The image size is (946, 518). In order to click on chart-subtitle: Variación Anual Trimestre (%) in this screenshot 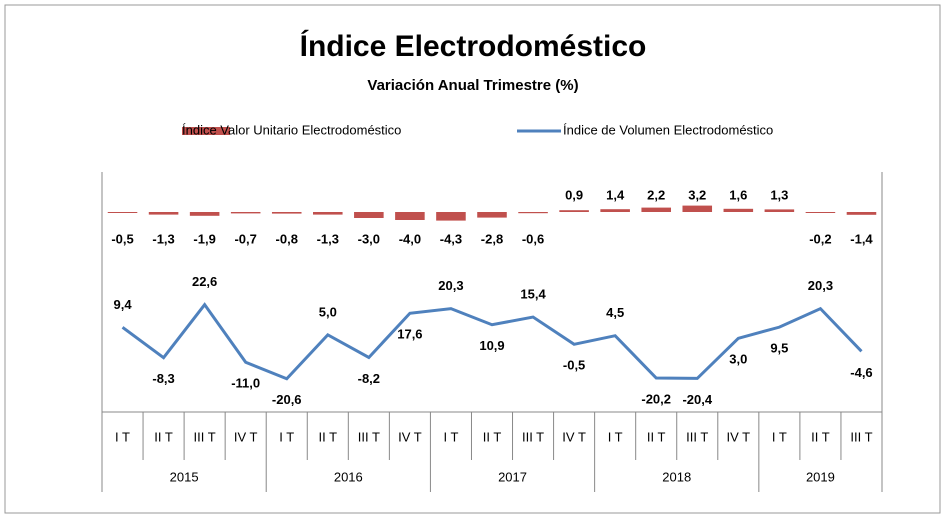, I will do `click(472, 85)`.